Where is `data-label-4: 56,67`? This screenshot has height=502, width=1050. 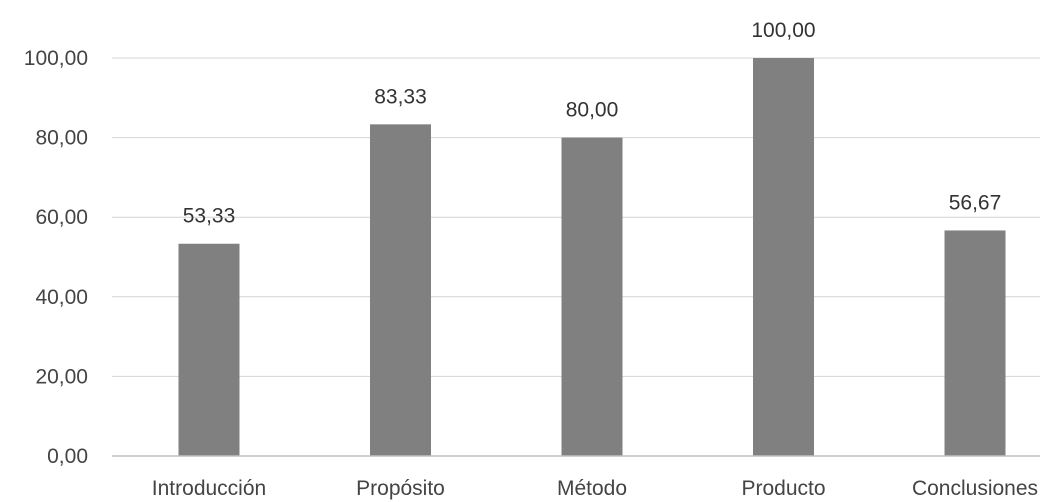
data-label-4: 56,67 is located at coordinates (975, 202).